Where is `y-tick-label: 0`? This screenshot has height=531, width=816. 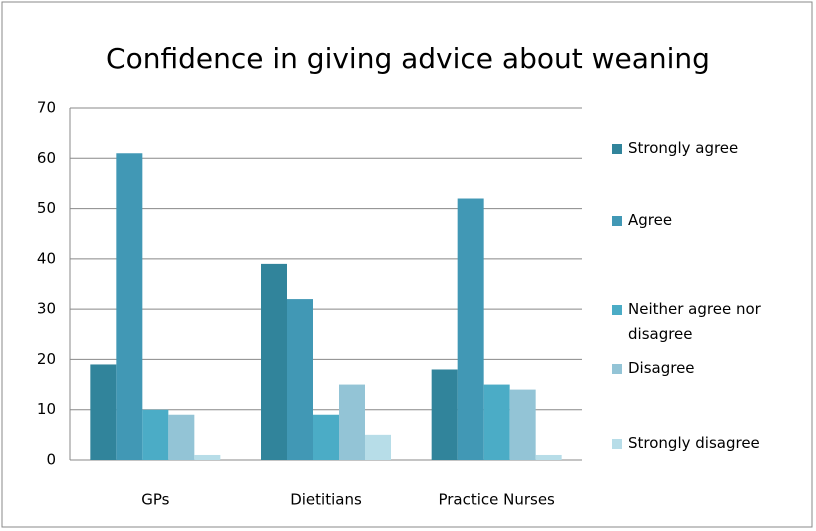 y-tick-label: 0 is located at coordinates (51, 460).